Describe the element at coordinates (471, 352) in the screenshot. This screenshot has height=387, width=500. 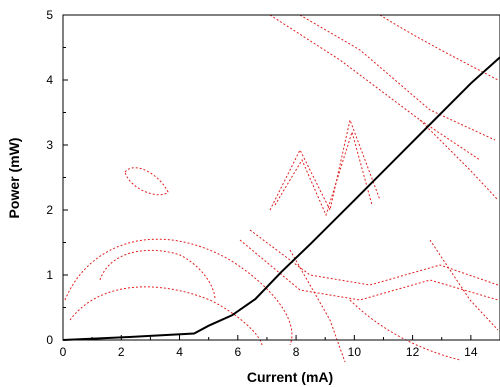
I see `x-tick-label: 14` at that location.